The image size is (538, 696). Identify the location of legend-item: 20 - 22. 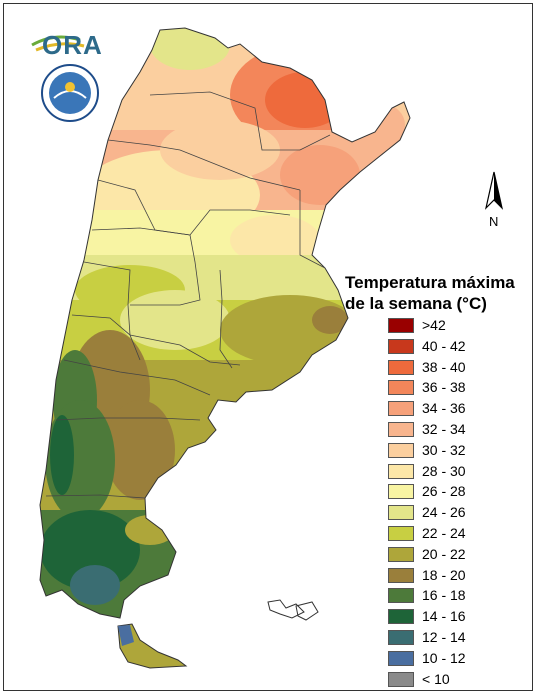
(458, 555).